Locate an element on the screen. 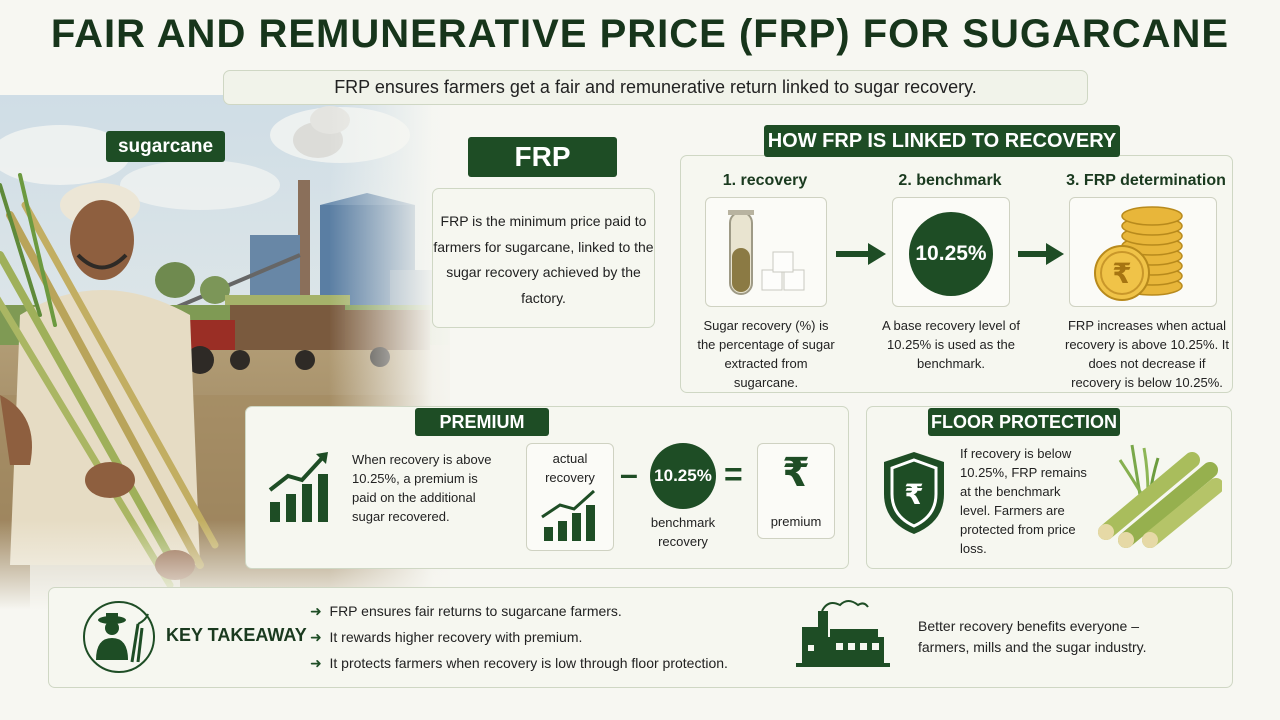  bullet-text: It rewards higher recovery with premium. is located at coordinates (456, 637).